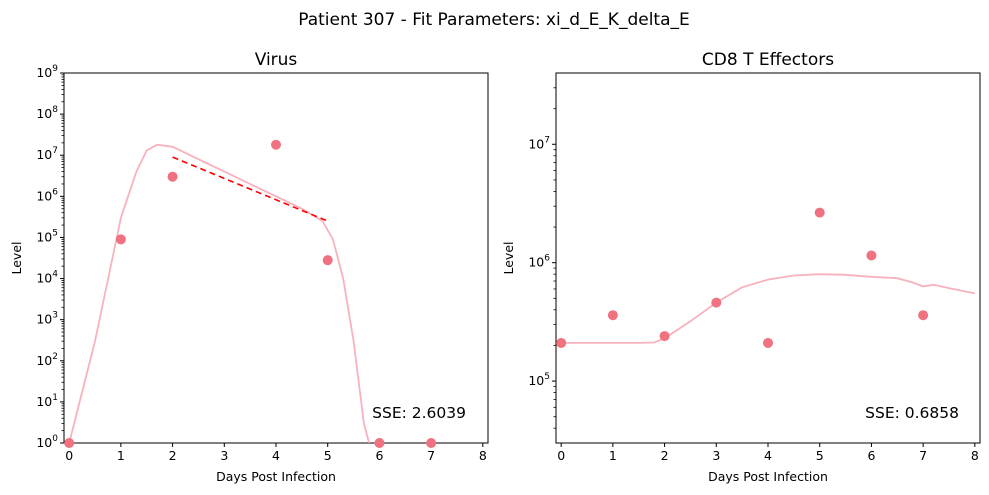 The image size is (989, 495). I want to click on y-tick-label: 10⁴, so click(47, 278).